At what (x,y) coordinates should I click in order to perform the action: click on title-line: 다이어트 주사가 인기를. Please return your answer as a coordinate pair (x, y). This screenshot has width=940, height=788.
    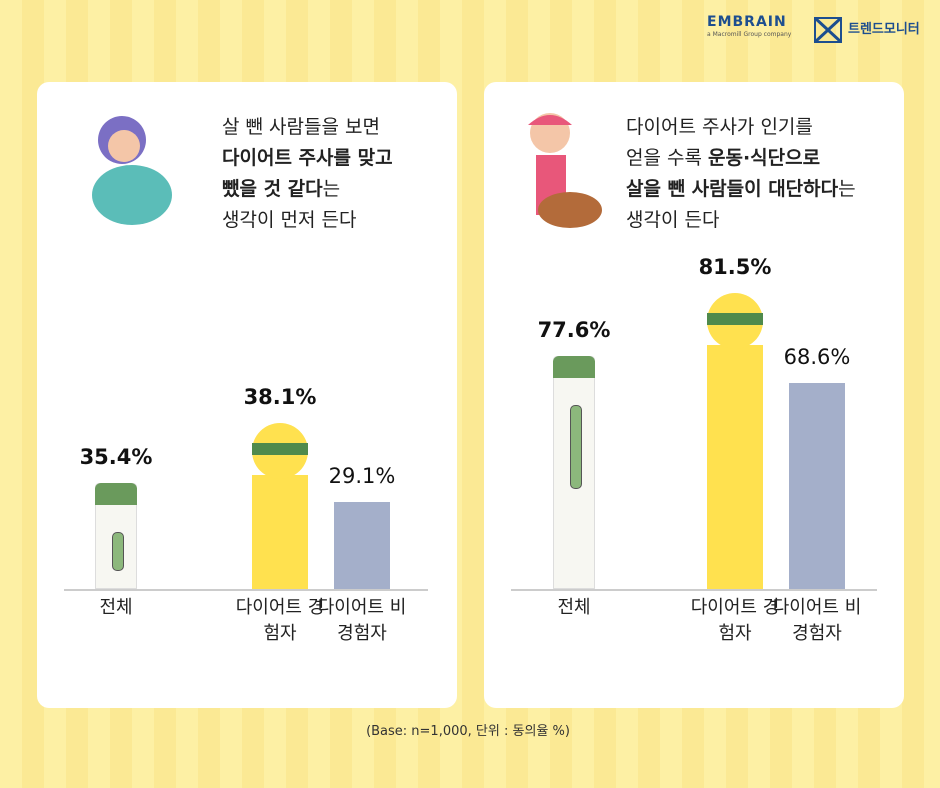
    Looking at the image, I should click on (719, 127).